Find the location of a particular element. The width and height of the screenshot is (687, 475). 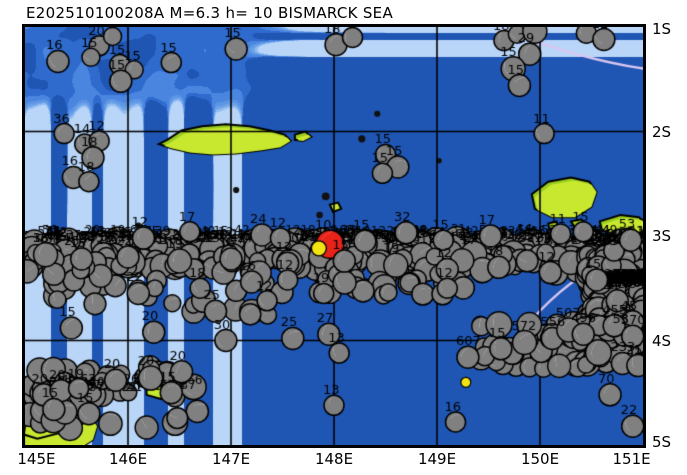

x-axis-tick-146E: 146E is located at coordinates (128, 459).